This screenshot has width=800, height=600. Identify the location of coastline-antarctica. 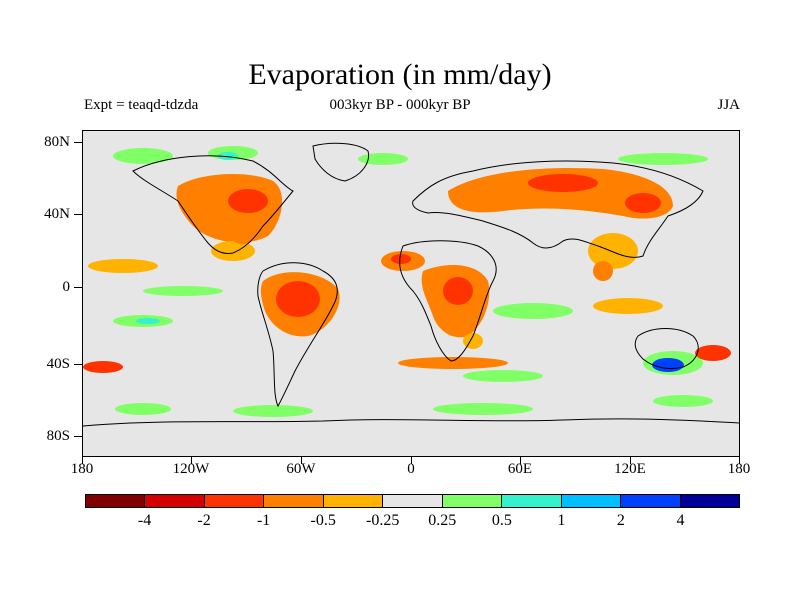
(411, 422).